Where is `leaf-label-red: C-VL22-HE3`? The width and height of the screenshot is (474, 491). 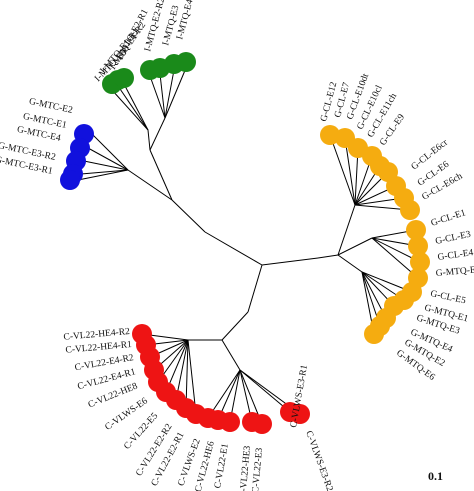
leaf-label-red: C-VL22-HE3 is located at coordinates (245, 468).